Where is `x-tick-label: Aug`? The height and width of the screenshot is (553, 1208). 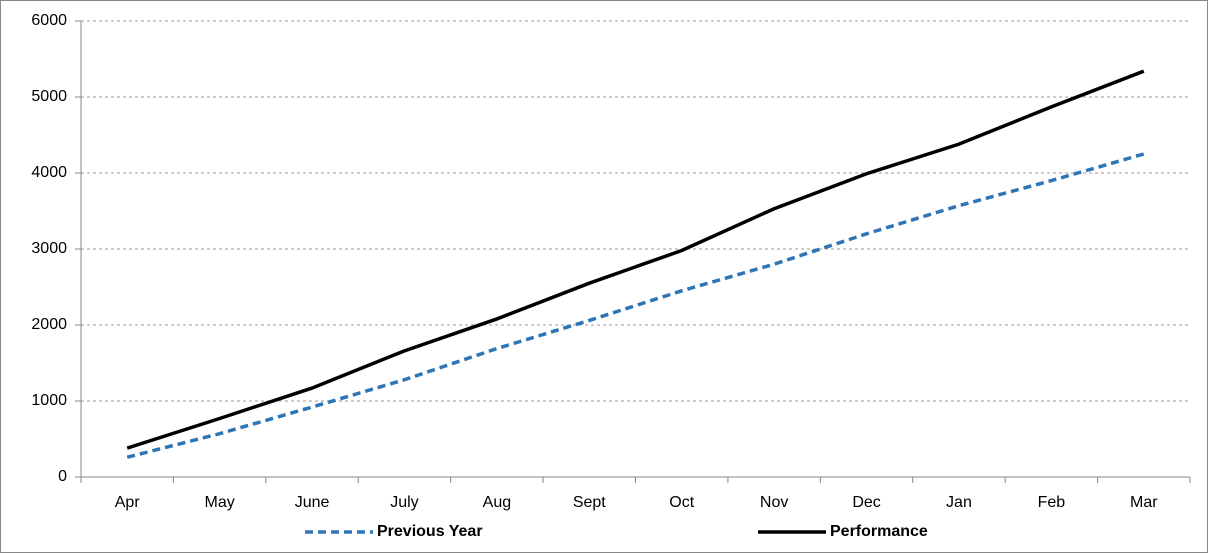
x-tick-label: Aug is located at coordinates (497, 502).